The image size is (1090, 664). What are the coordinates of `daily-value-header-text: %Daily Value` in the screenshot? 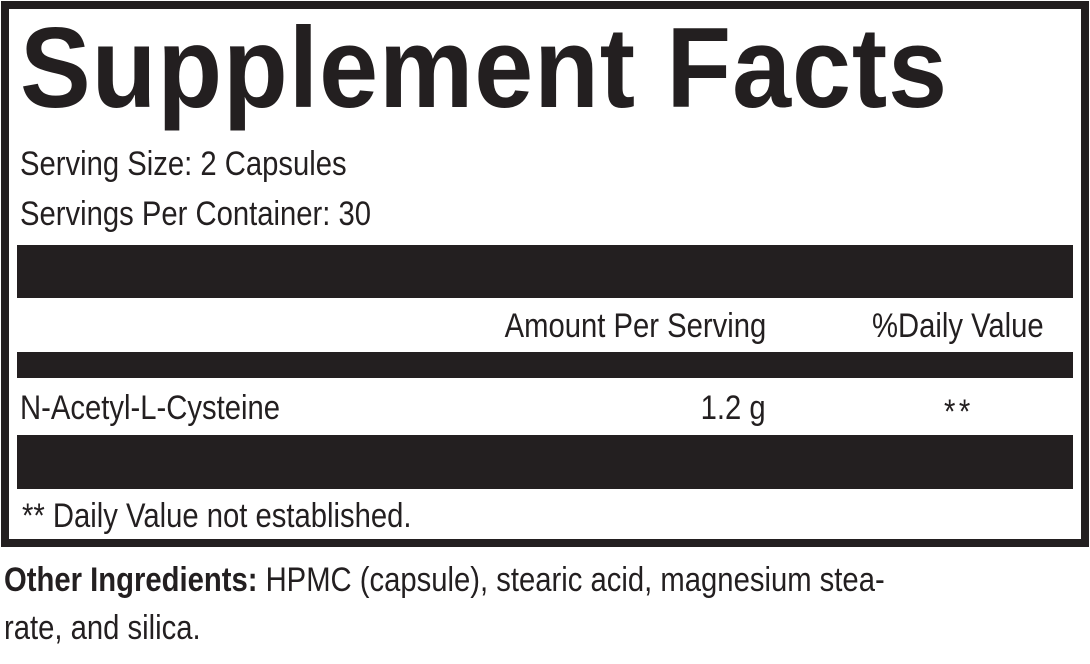 It's located at (958, 326).